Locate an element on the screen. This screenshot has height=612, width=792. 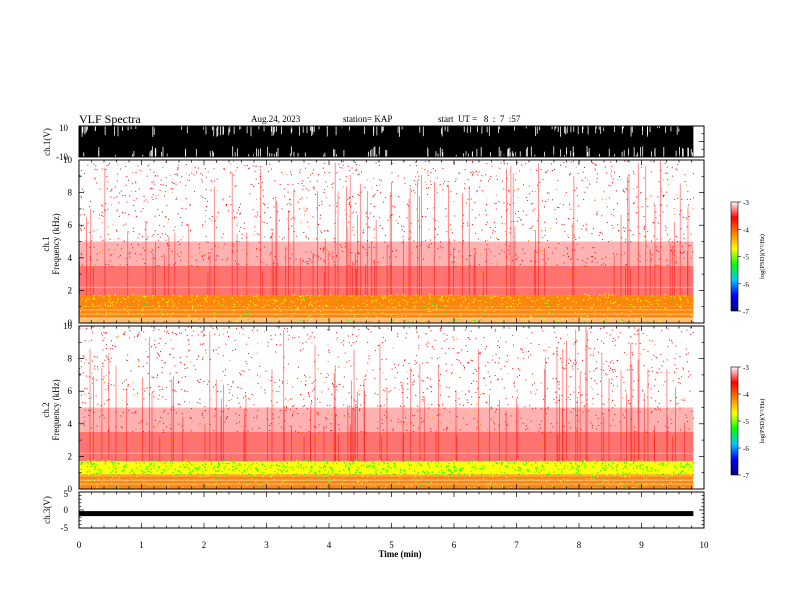
spectrogram-band is located at coordinates (386, 280).